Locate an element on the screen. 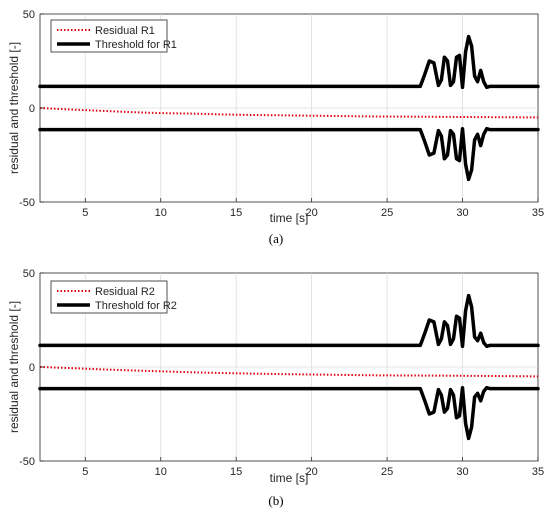 This screenshot has width=550, height=518. series-line-threshold-for-r2-upper is located at coordinates (289, 321).